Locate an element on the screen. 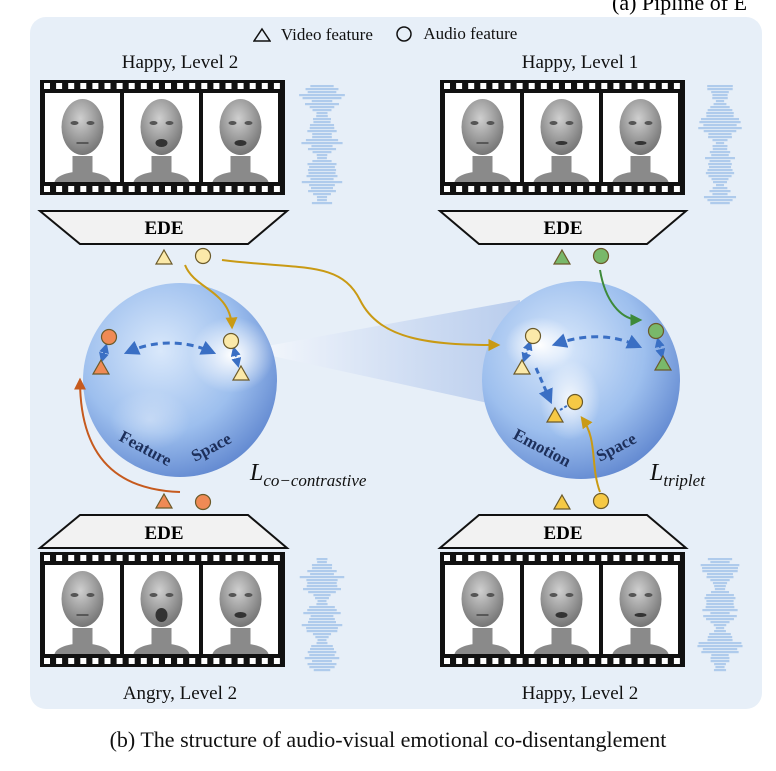  clip-label-top-left: Happy, Level 2 is located at coordinates (180, 62).